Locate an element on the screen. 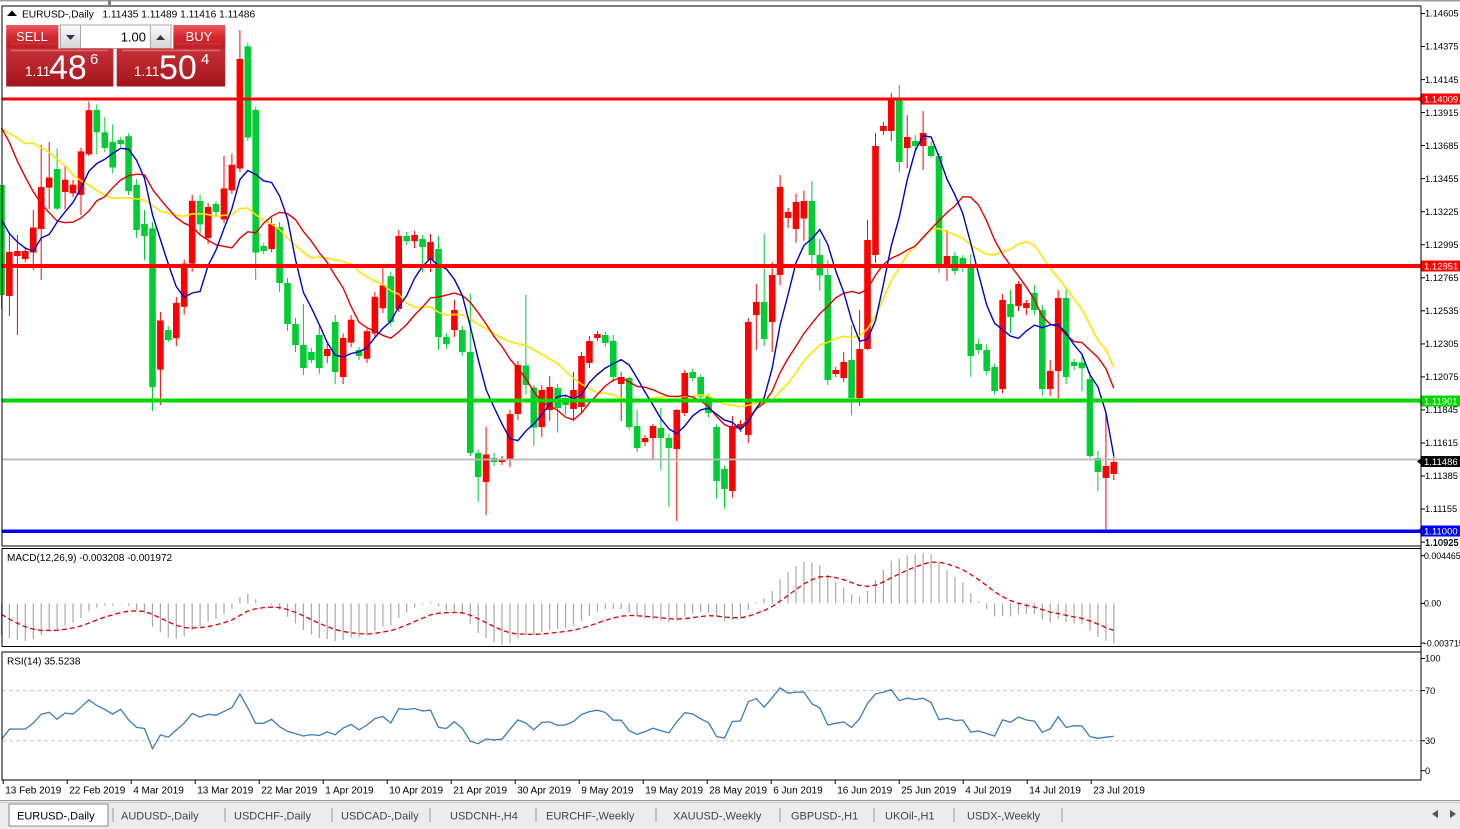 The width and height of the screenshot is (1460, 829). svg-text: BUY is located at coordinates (199, 36).